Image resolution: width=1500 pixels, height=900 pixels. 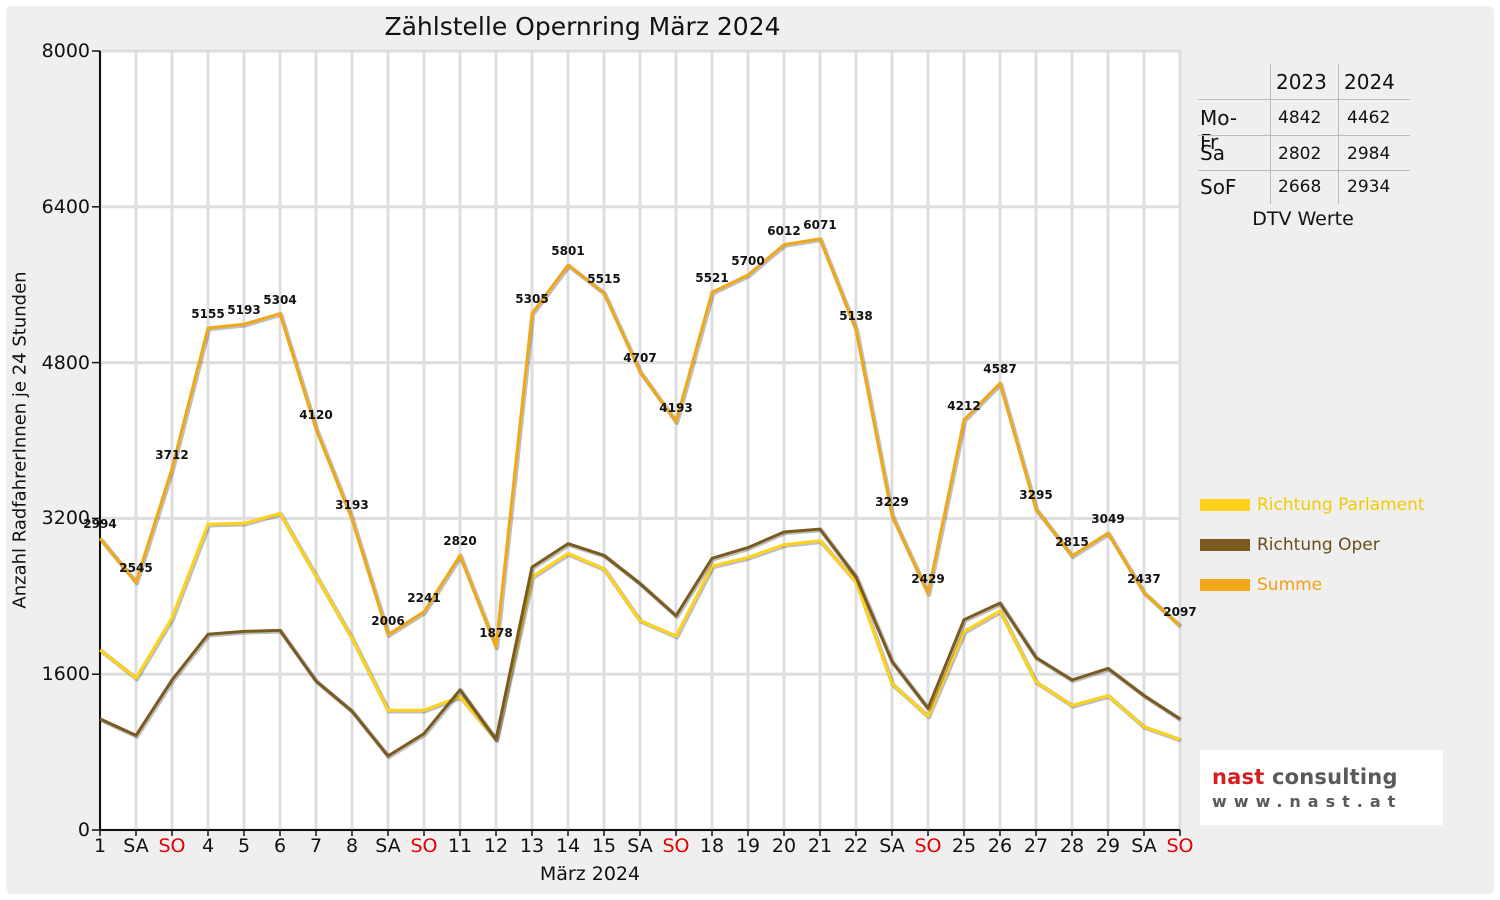 What do you see at coordinates (316, 414) in the screenshot?
I see `data-label: 4120` at bounding box center [316, 414].